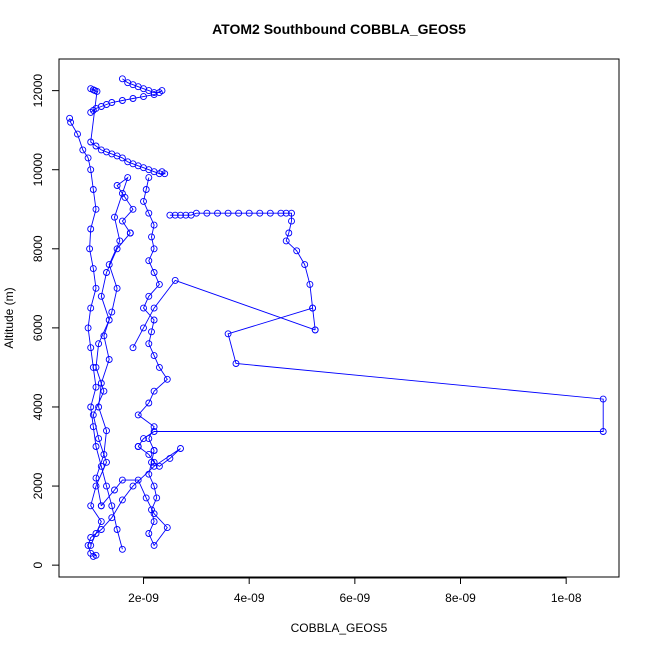 Image resolution: width=650 pixels, height=650 pixels. I want to click on y-axis: 0 2000 4000 6000 8000 10000 12000, so click(45, 321).